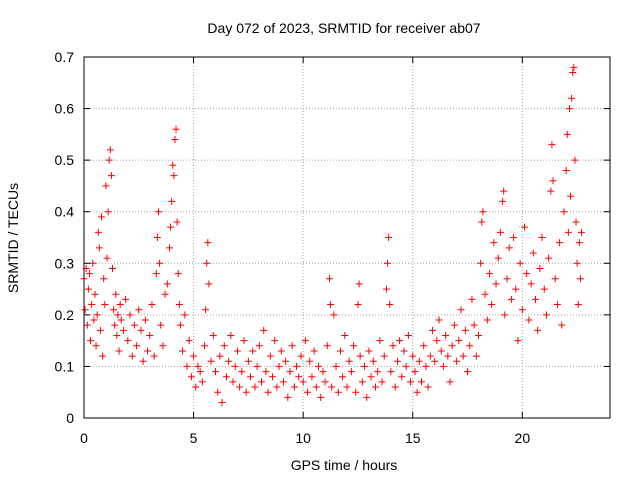 The height and width of the screenshot is (480, 640). What do you see at coordinates (65, 109) in the screenshot?
I see `y-tick-label: 0.6` at bounding box center [65, 109].